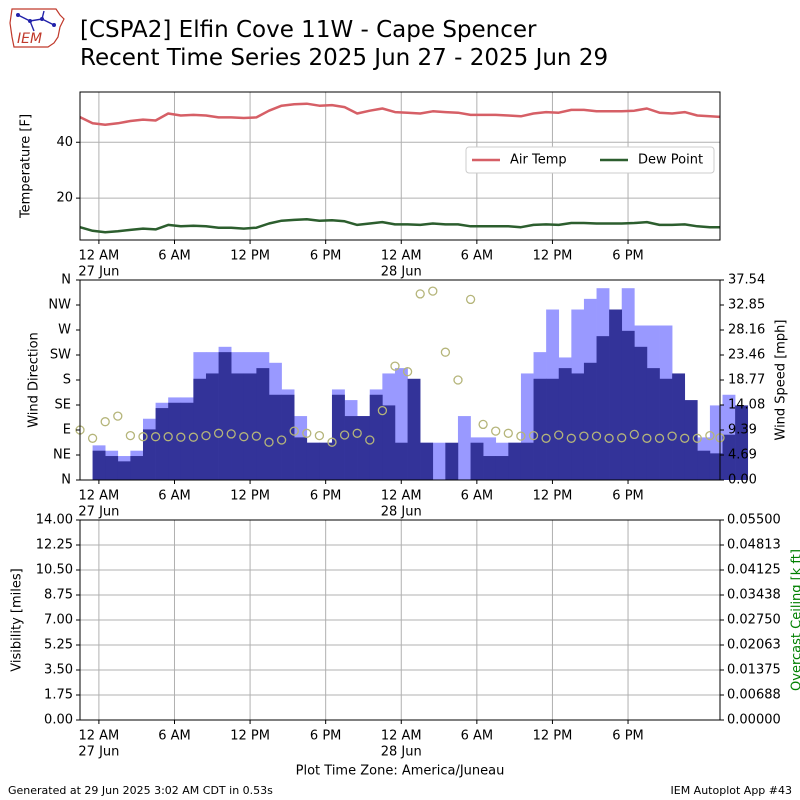  I want to click on visibility-tick-label: 10.50, so click(54, 570).